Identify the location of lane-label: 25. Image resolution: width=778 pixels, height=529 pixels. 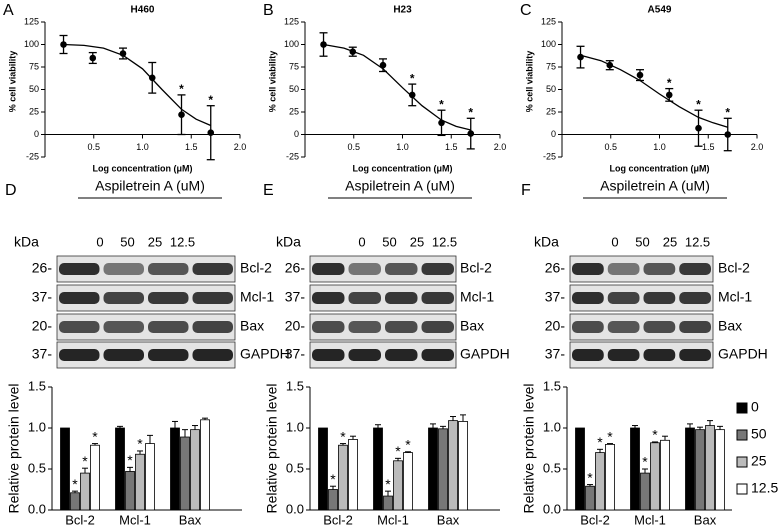
(417, 241).